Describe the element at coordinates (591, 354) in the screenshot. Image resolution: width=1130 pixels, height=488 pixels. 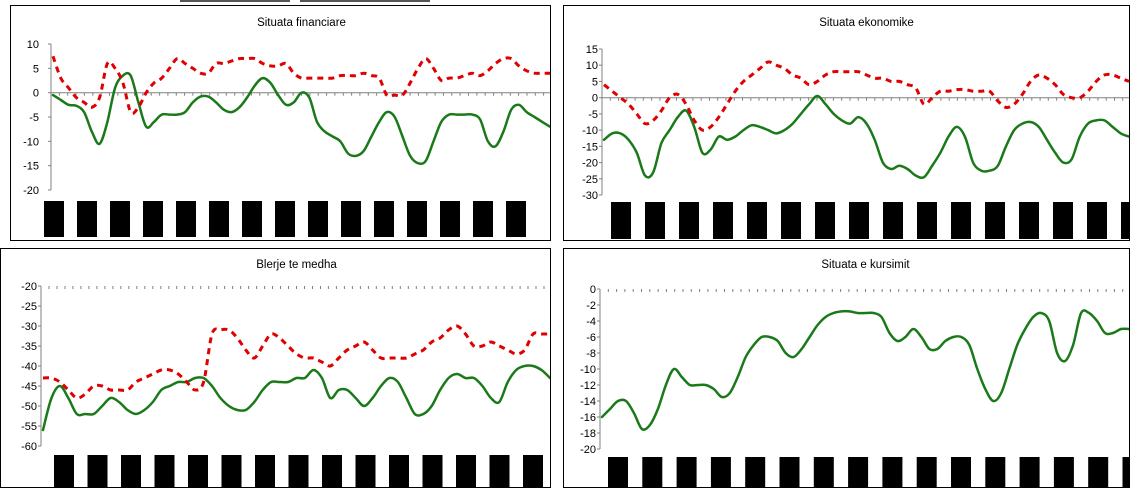
I see `y-tick-label: -8` at that location.